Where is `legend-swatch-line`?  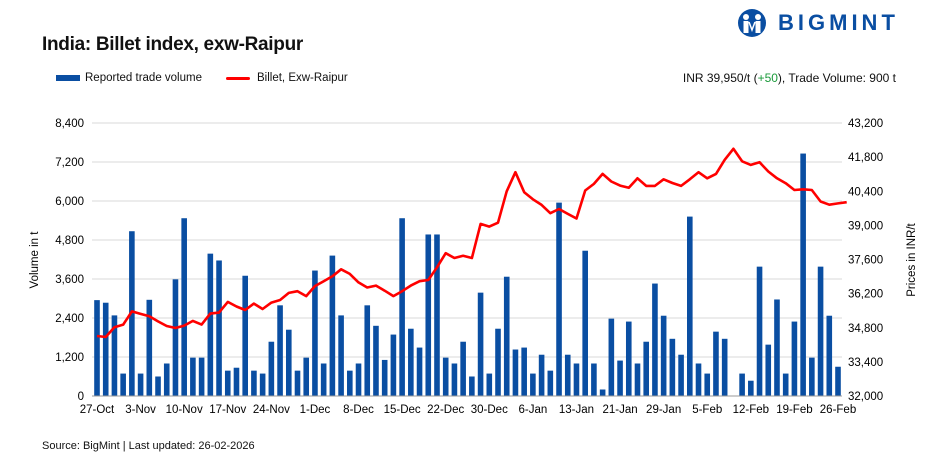
legend-swatch-line is located at coordinates (238, 78).